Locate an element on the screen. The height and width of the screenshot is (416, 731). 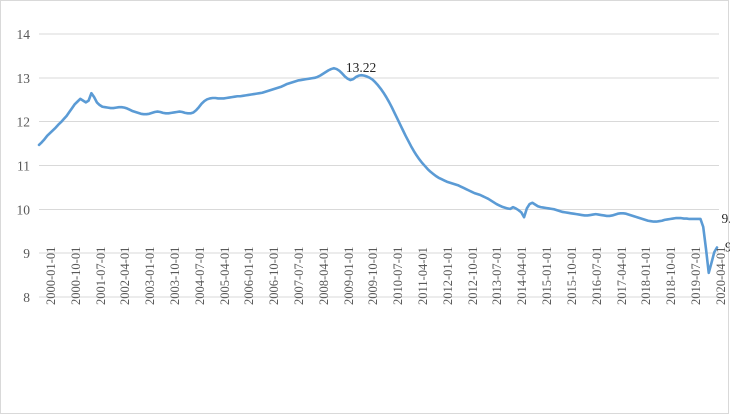
y-tick-label-13: 13 is located at coordinates (24, 78).